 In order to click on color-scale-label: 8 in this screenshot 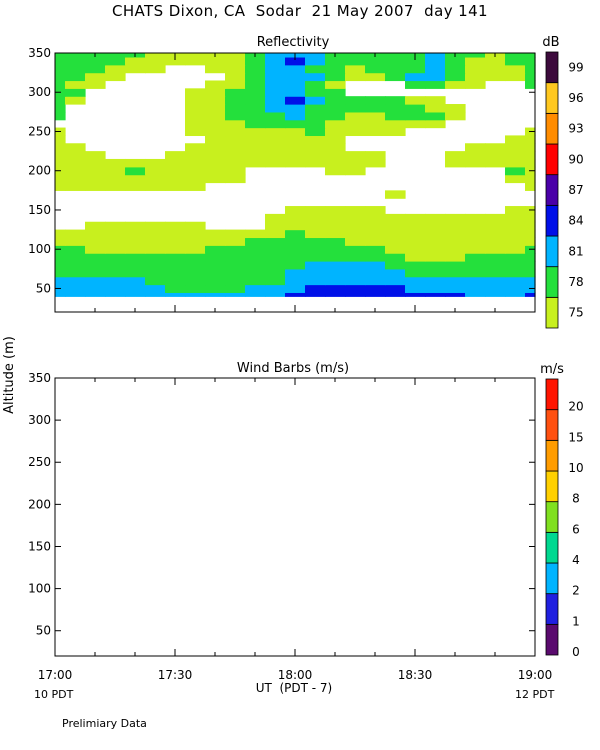, I will do `click(576, 499)`.